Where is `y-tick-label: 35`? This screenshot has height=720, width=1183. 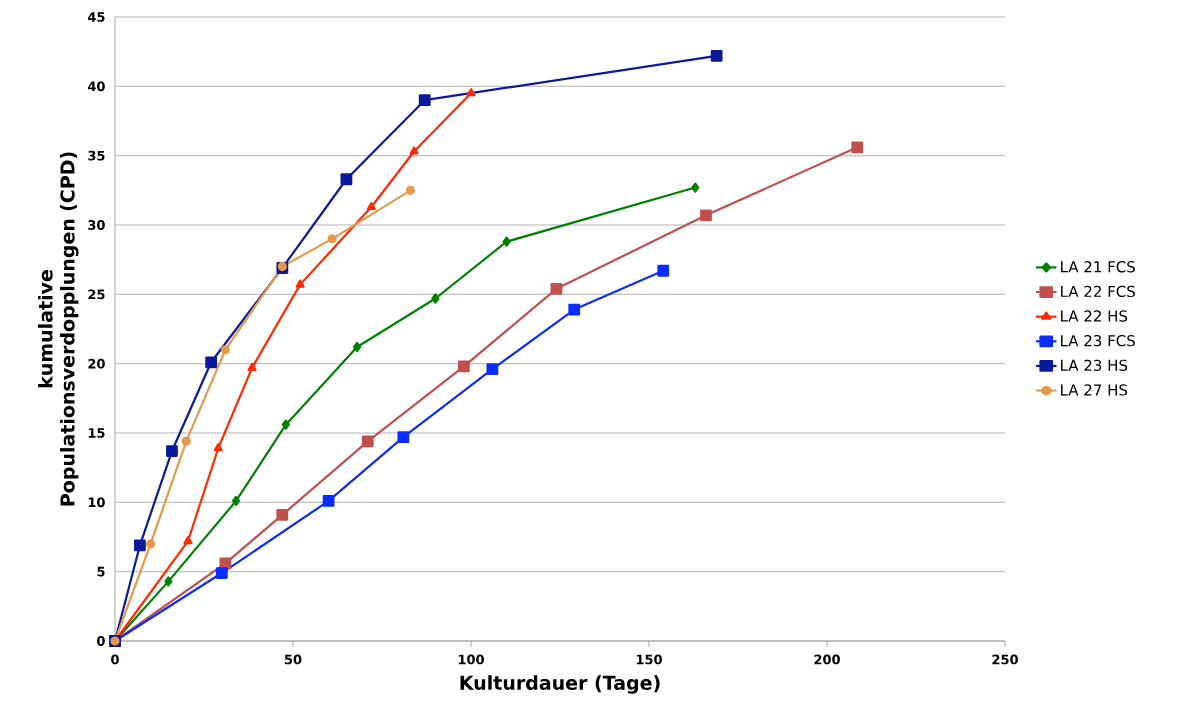
y-tick-label: 35 is located at coordinates (96, 155).